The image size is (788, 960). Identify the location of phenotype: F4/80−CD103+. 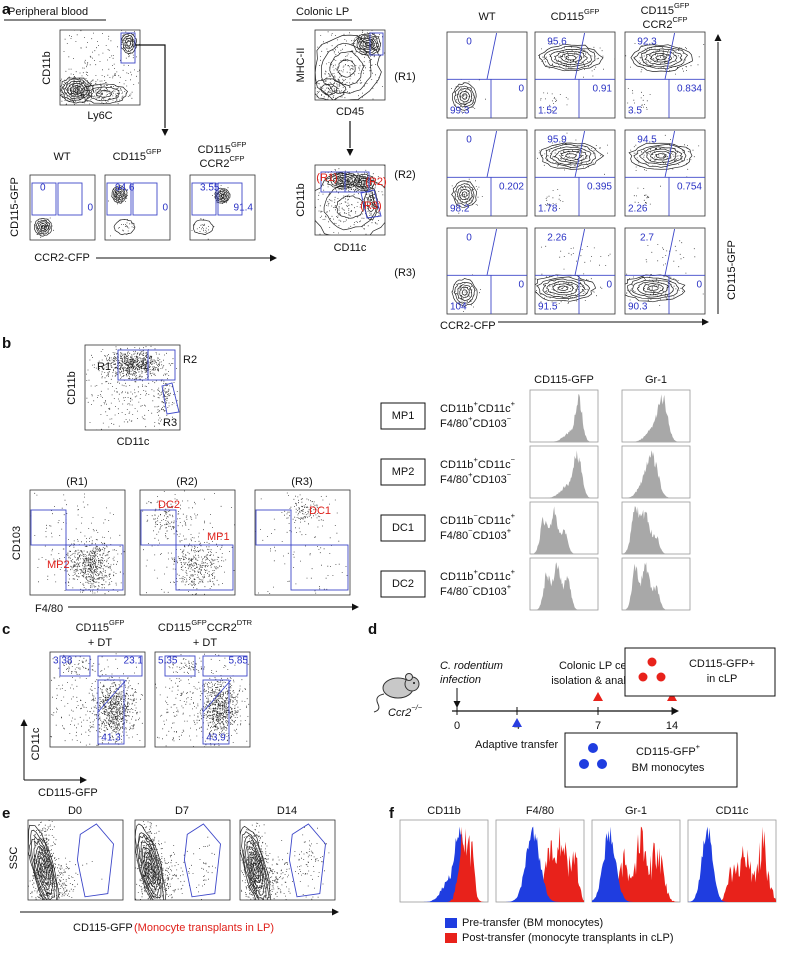
(476, 589).